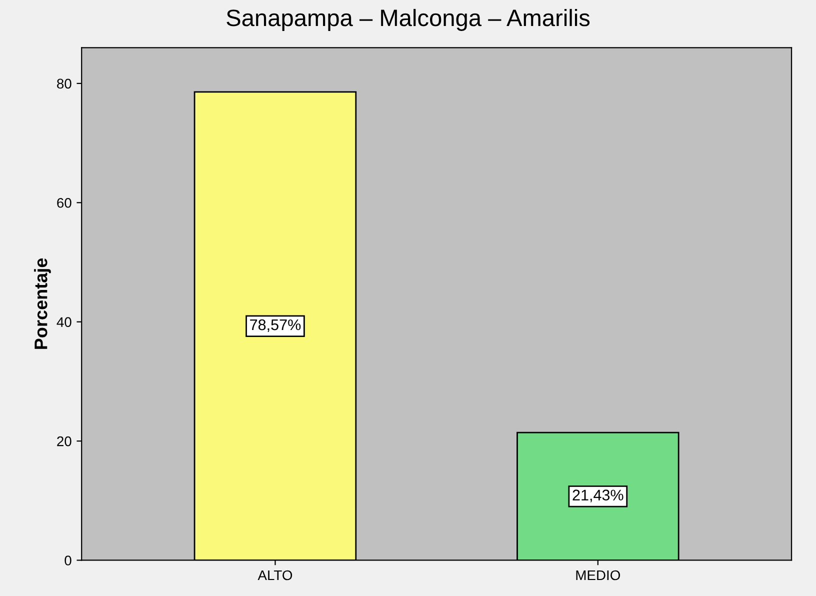 Image resolution: width=816 pixels, height=596 pixels. I want to click on y-tick-label: 40, so click(64, 322).